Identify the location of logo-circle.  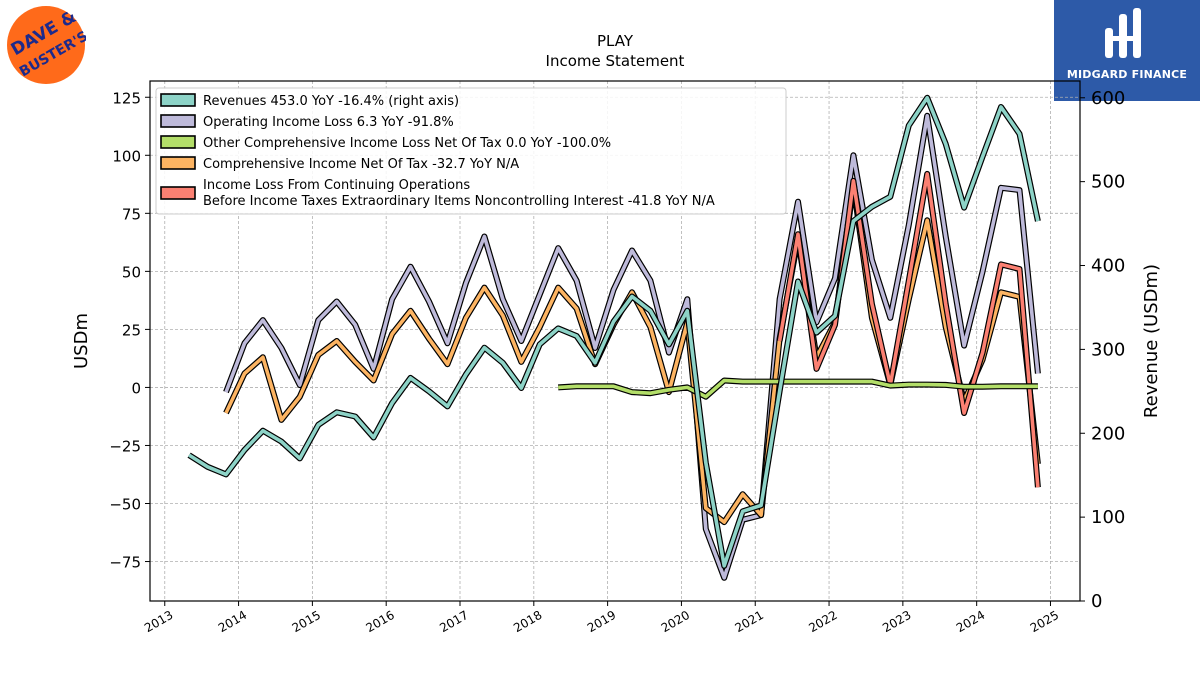
(46, 45).